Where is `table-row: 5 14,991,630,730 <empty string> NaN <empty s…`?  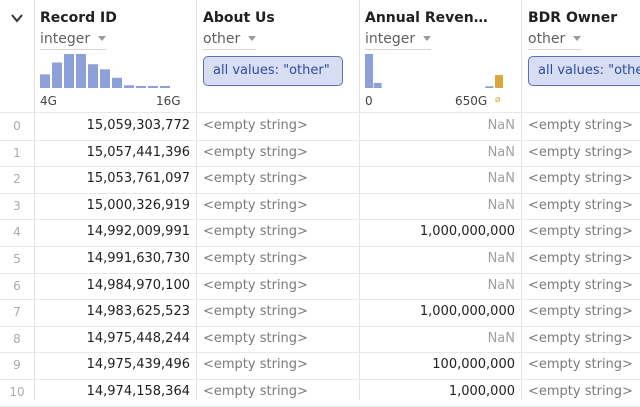
table-row: 5 14,991,630,730 <empty string> NaN <empty s… is located at coordinates (320, 259).